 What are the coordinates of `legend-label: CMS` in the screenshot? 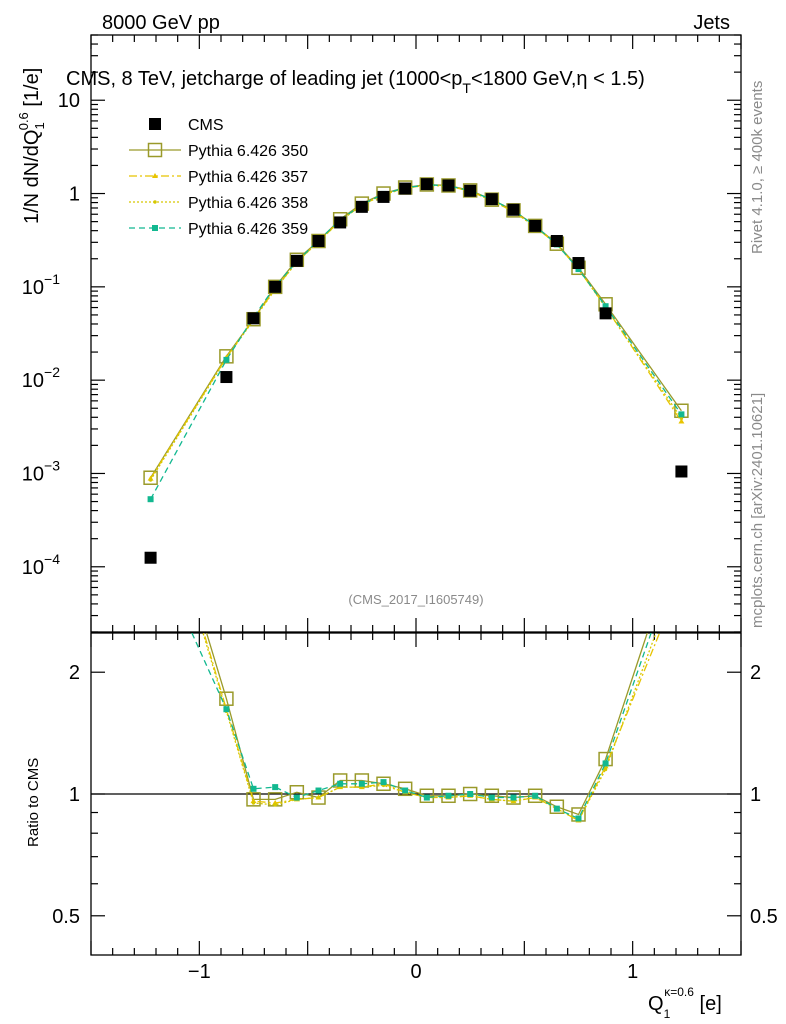 It's located at (206, 125).